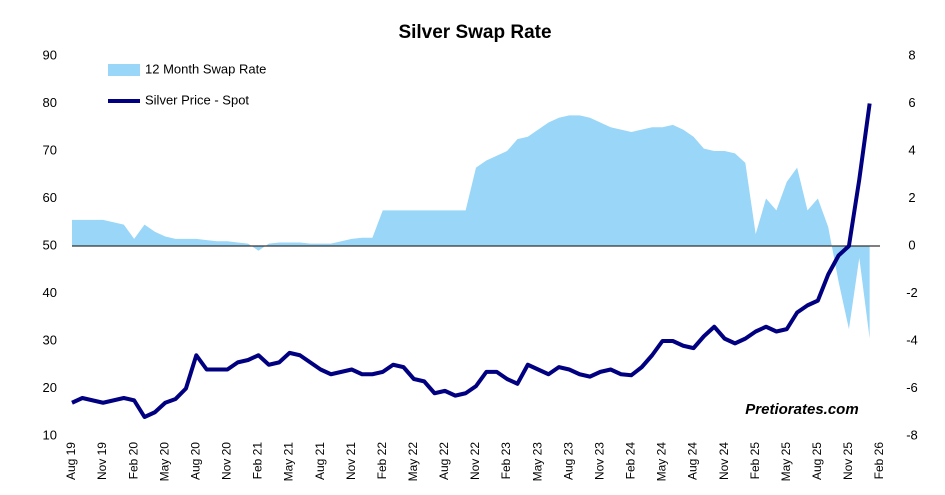  I want to click on x-tick-label: May 23, so click(537, 462).